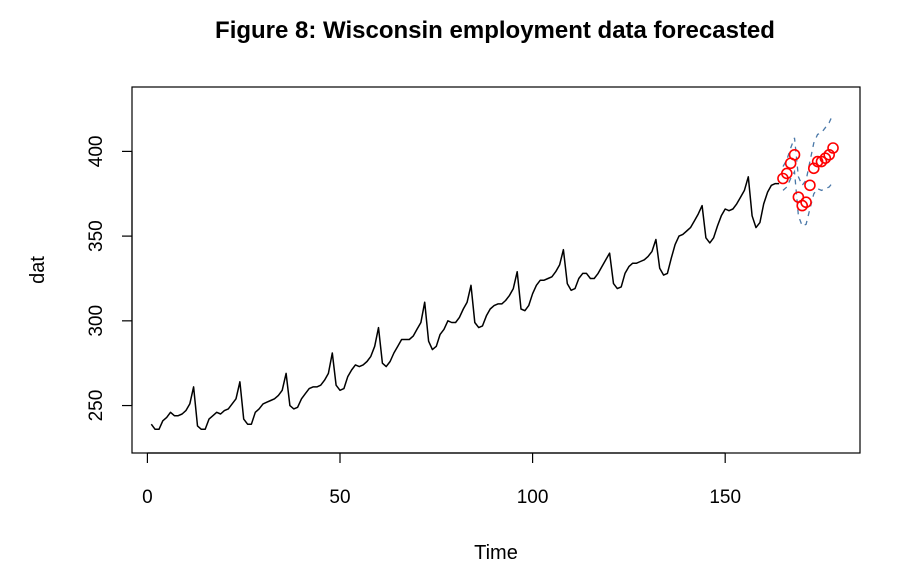 The height and width of the screenshot is (576, 922). I want to click on forecast-upper-bound, so click(808, 150).